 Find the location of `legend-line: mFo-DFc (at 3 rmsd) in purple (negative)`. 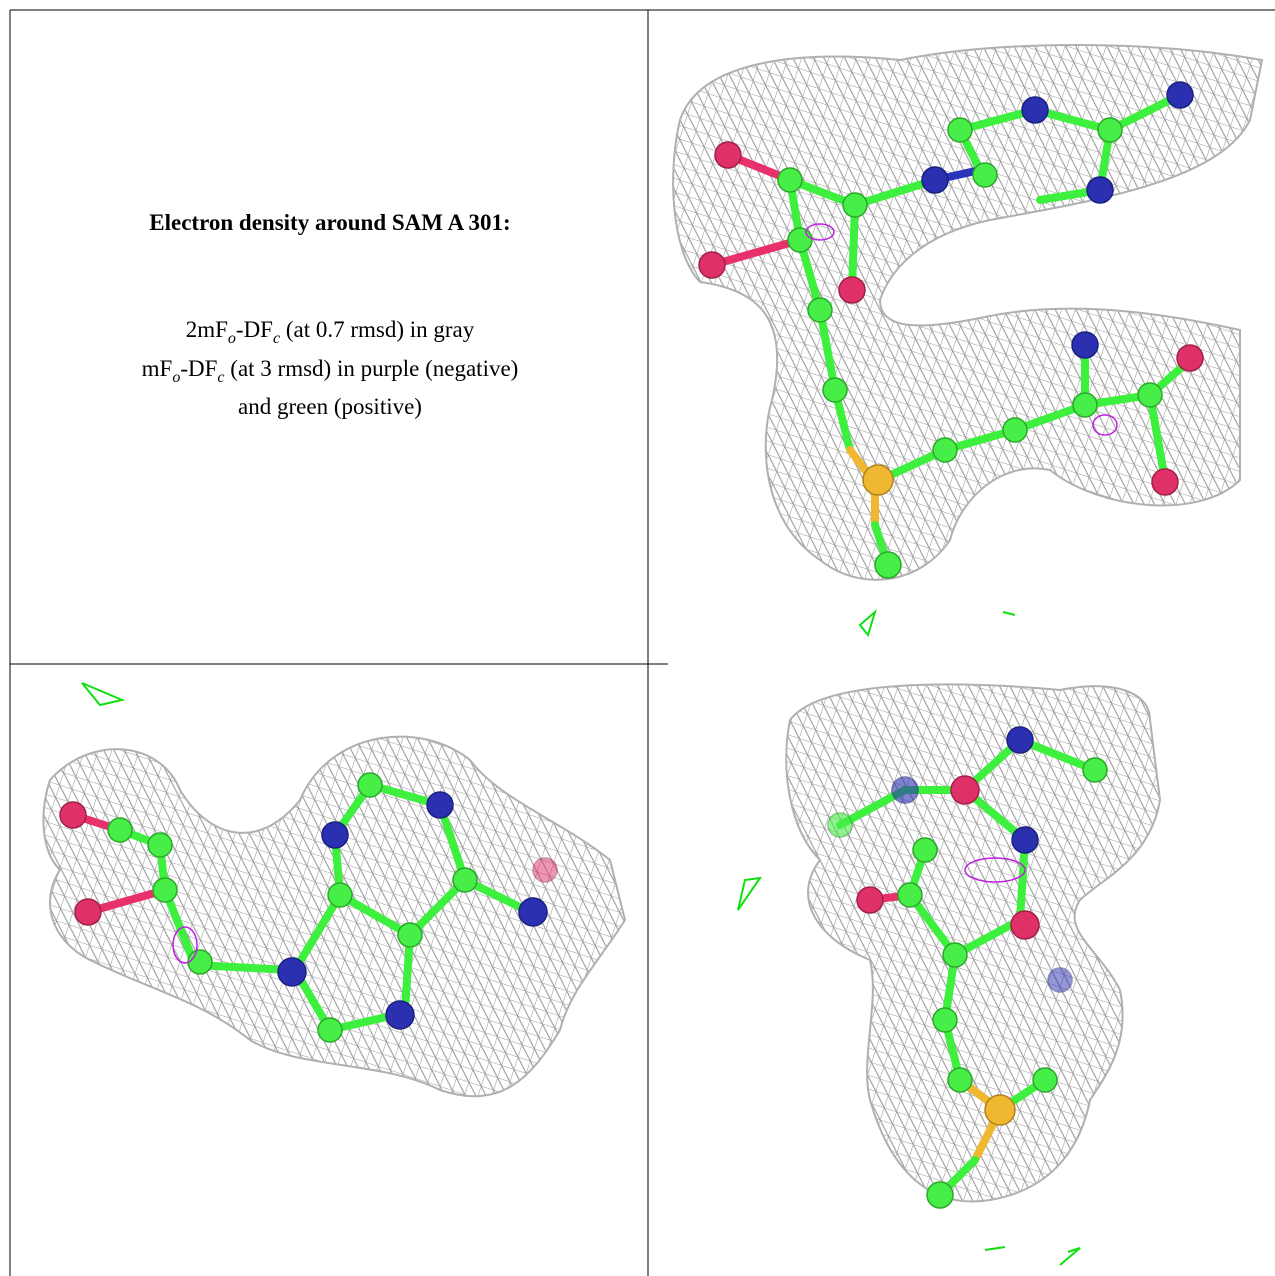

legend-line: mFo-DFc (at 3 rmsd) in purple (negative) is located at coordinates (330, 371).